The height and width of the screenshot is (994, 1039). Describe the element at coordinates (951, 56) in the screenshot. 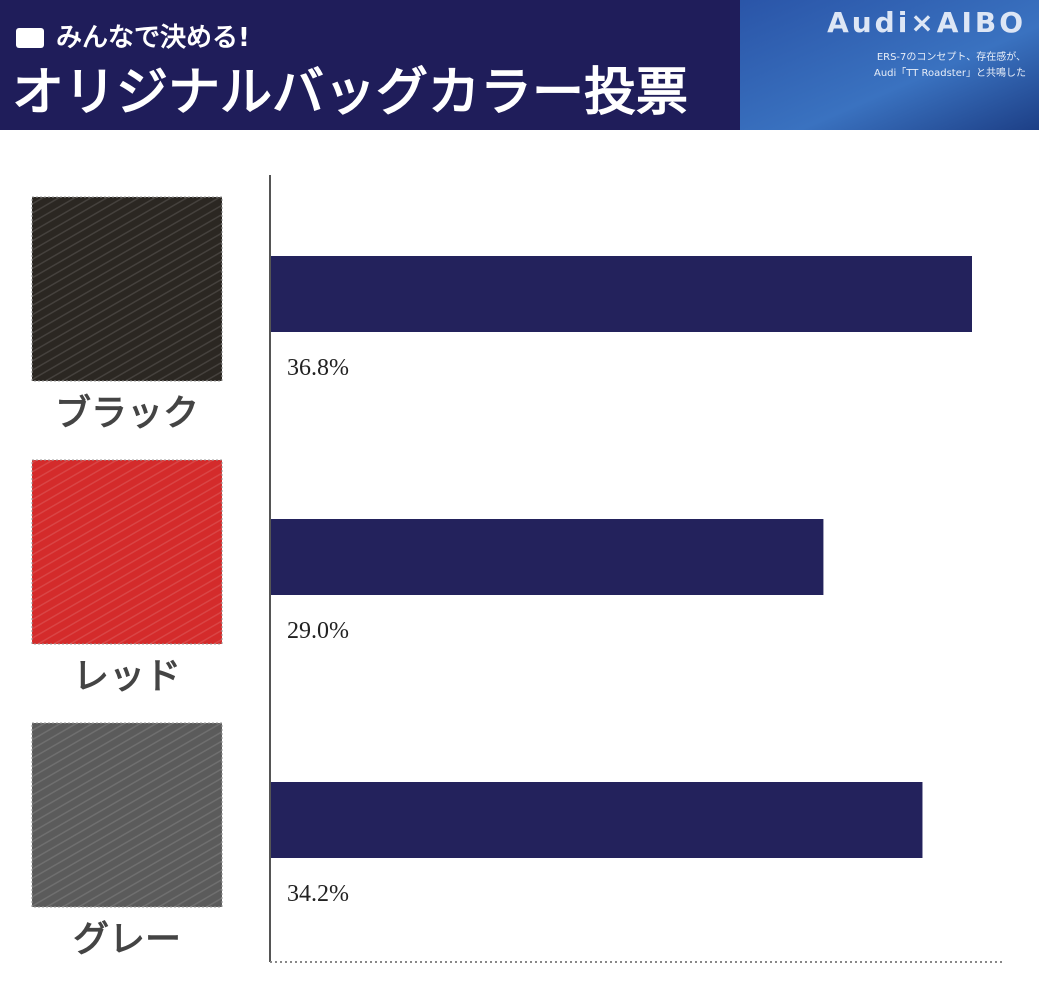

I see `logo-sub: ERS-7のコンセプト、存在感が、` at that location.